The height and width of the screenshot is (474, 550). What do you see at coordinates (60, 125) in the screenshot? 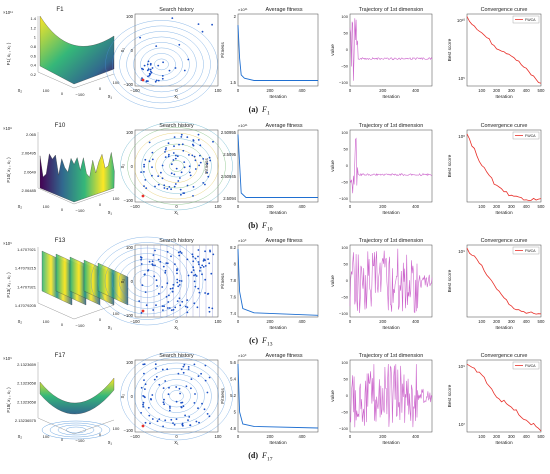
I see `surface-title: F10` at bounding box center [60, 125].